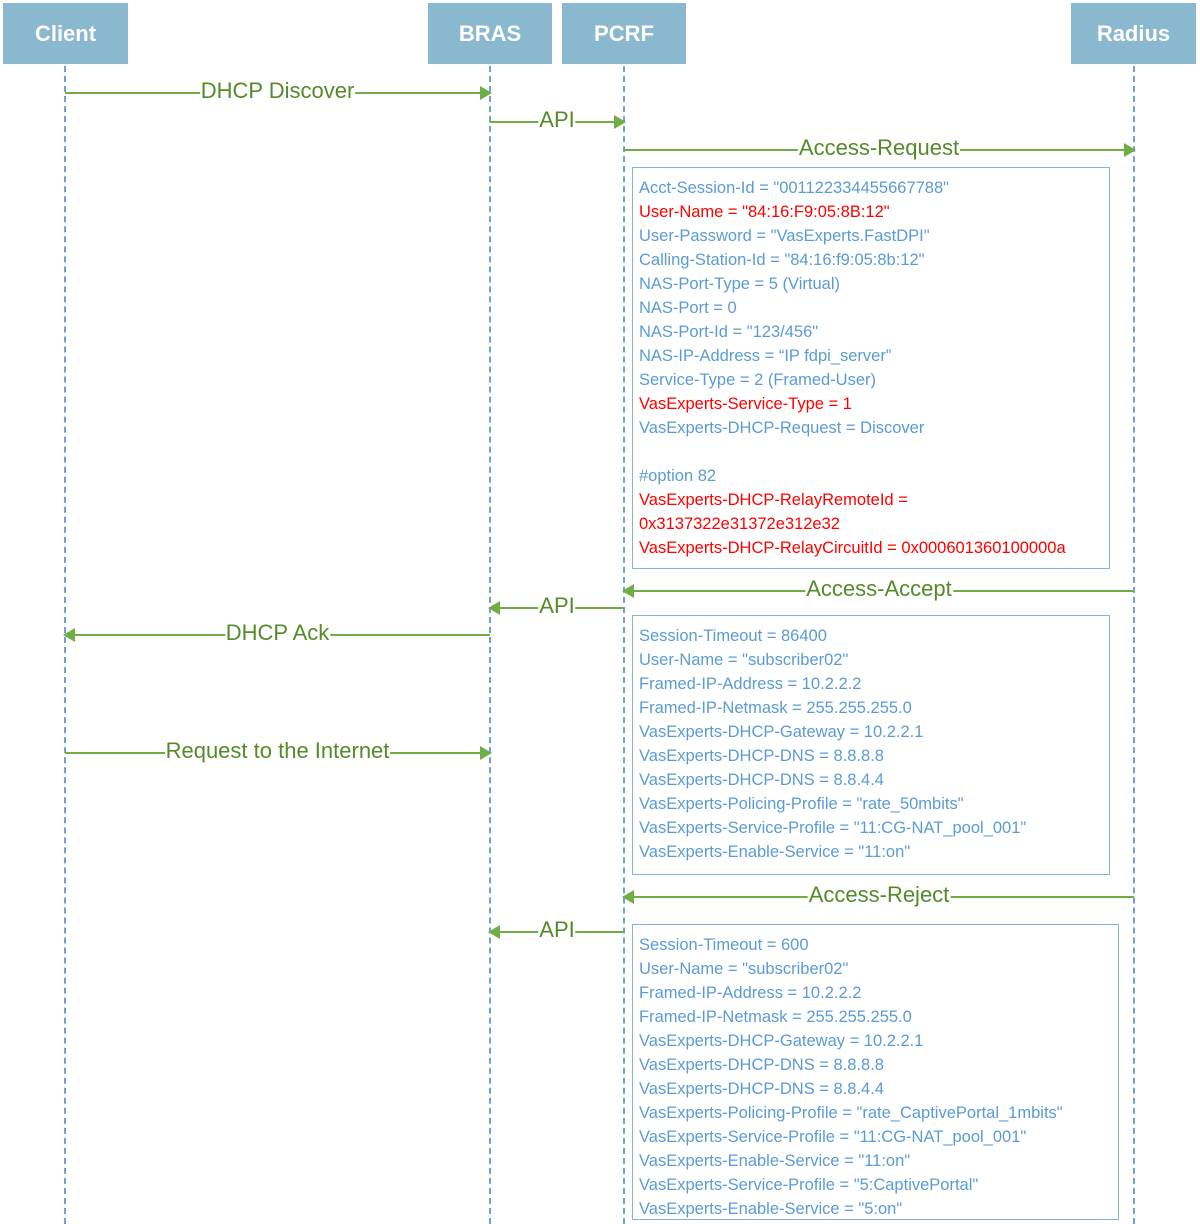  What do you see at coordinates (773, 500) in the screenshot?
I see `attribute-line: VasExperts-DHCP-RelayRemoteId =` at bounding box center [773, 500].